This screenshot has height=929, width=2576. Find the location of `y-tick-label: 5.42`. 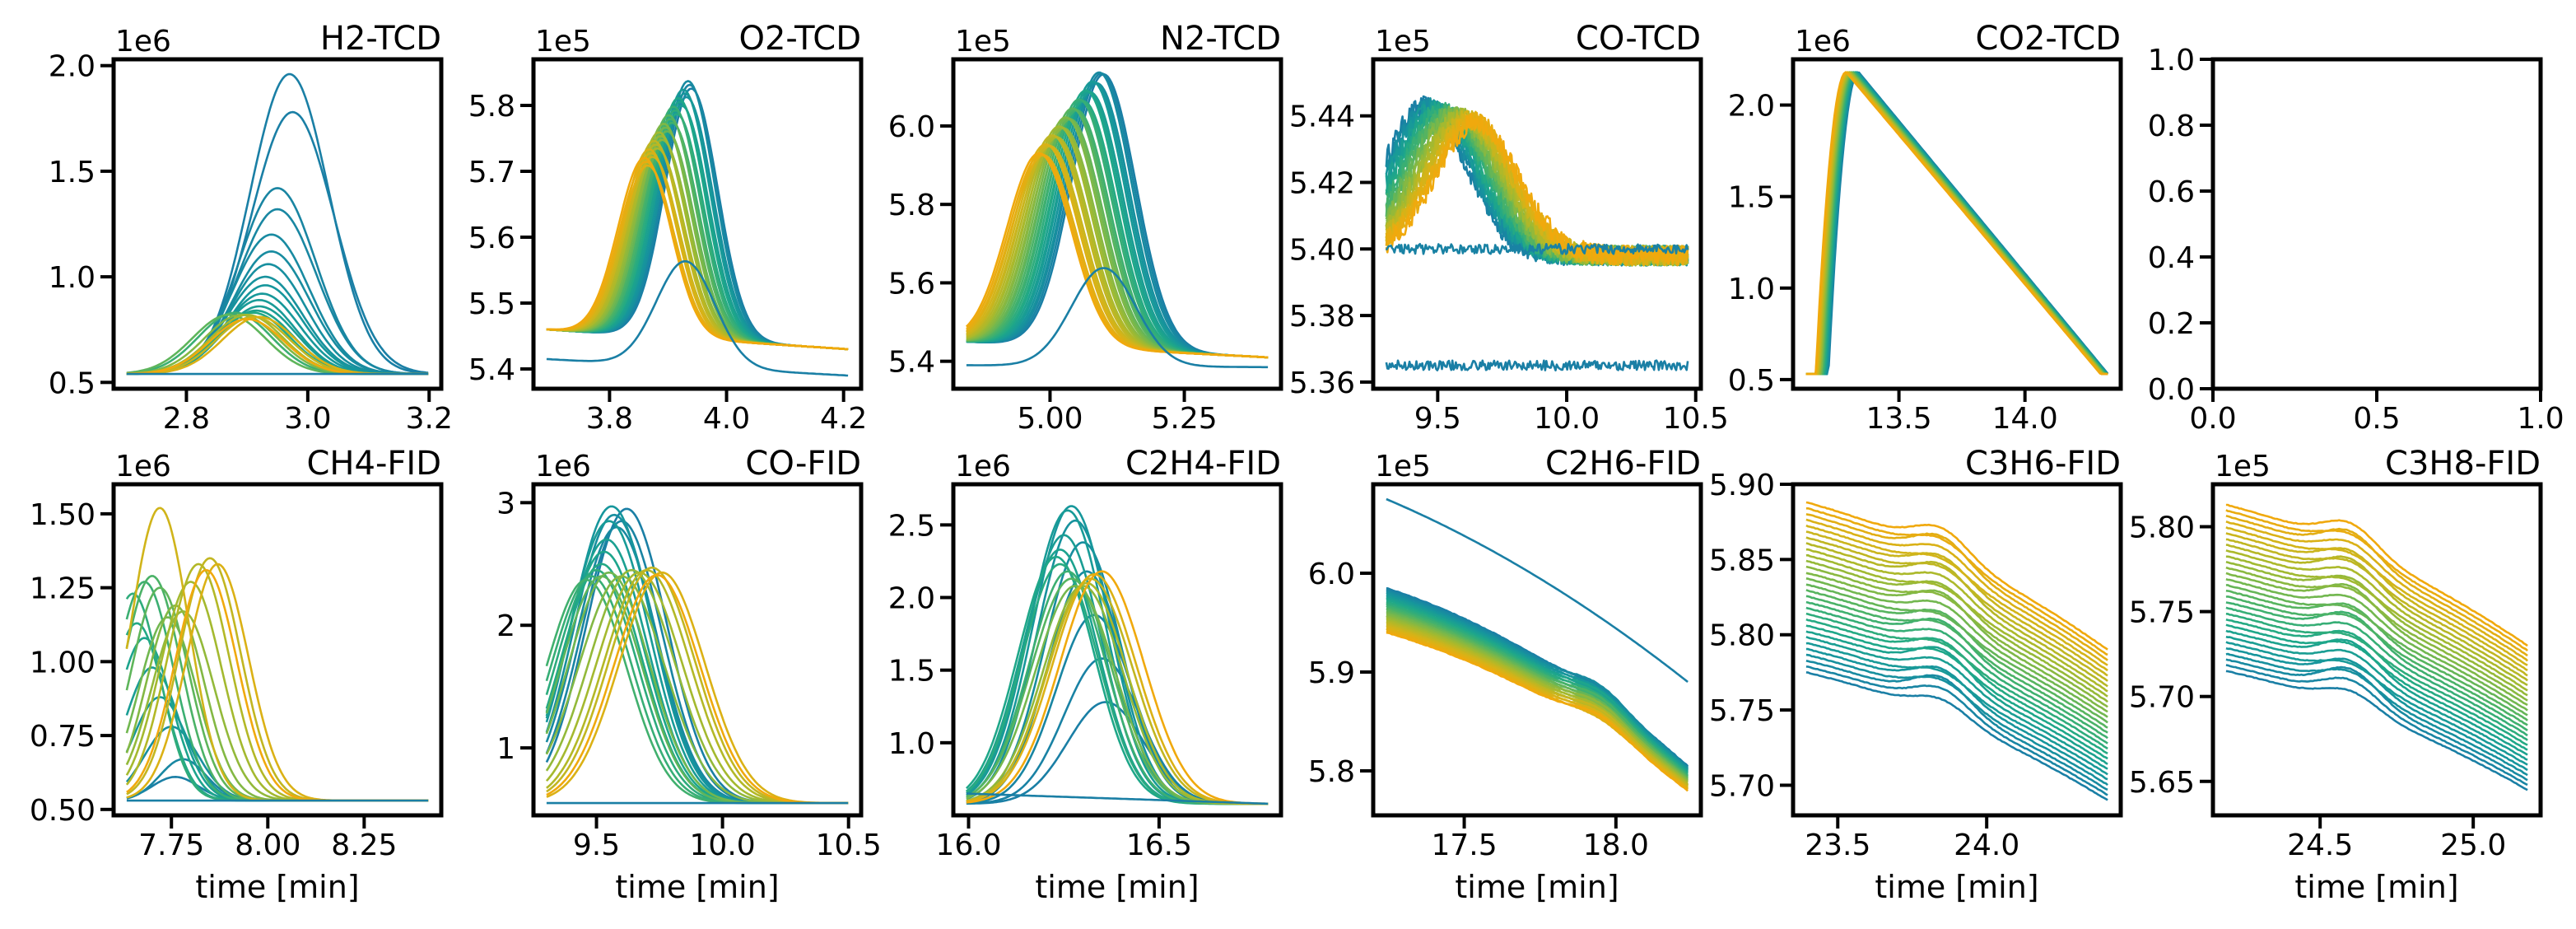

y-tick-label: 5.42 is located at coordinates (1322, 183).